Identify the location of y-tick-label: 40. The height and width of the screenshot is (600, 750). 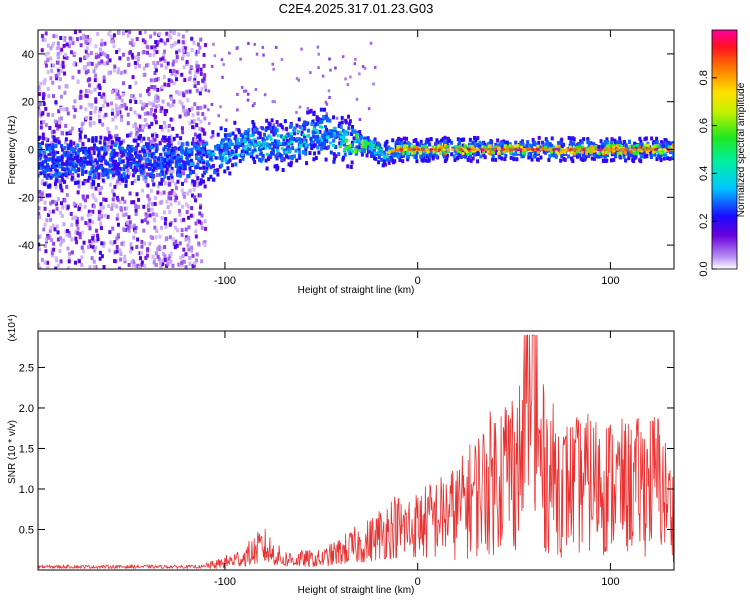
(28, 55).